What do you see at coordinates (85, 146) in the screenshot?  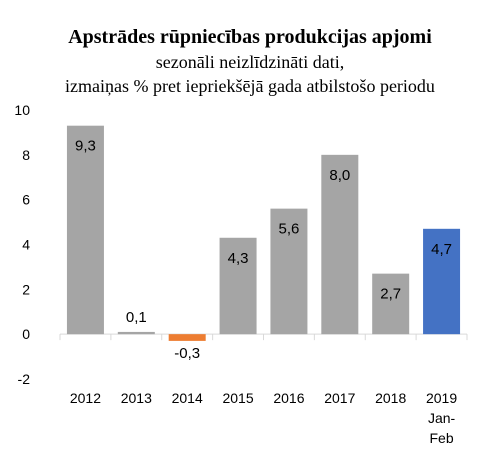 I see `data-label: 9,3` at bounding box center [85, 146].